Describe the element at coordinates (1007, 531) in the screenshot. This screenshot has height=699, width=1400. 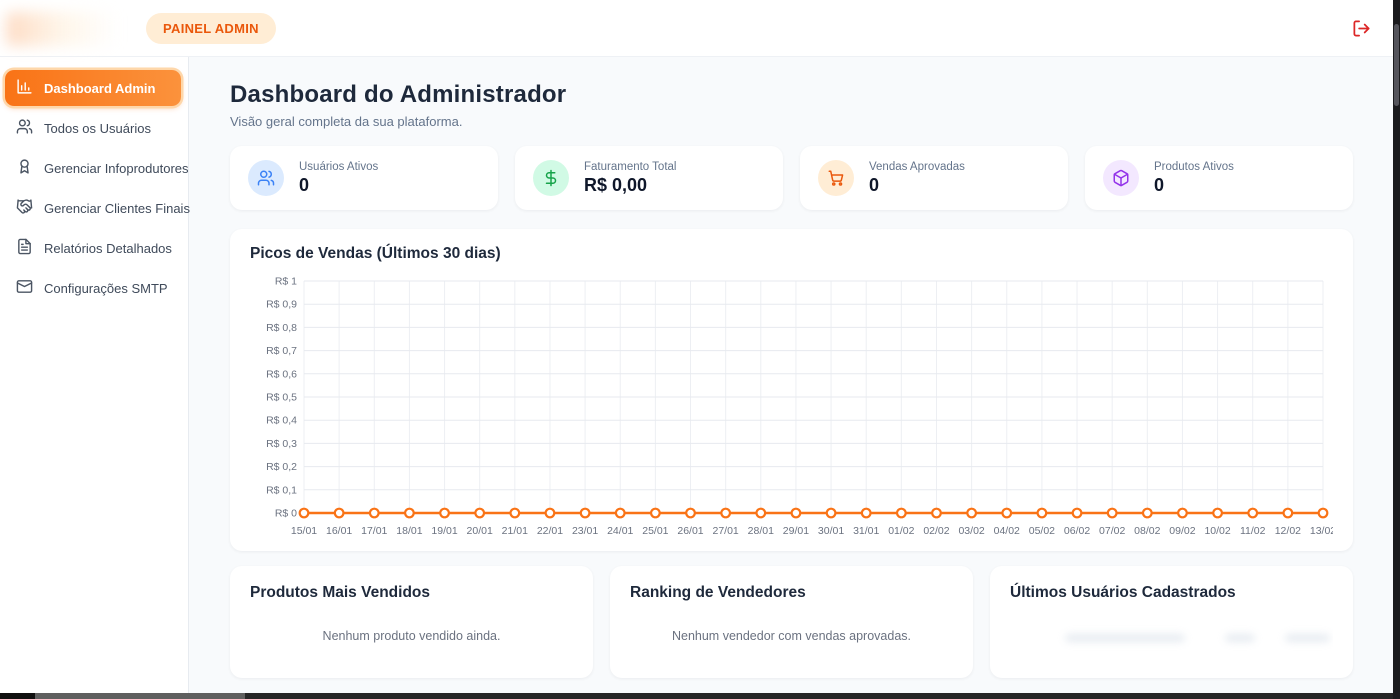
I see `svg-text: 04/02` at that location.